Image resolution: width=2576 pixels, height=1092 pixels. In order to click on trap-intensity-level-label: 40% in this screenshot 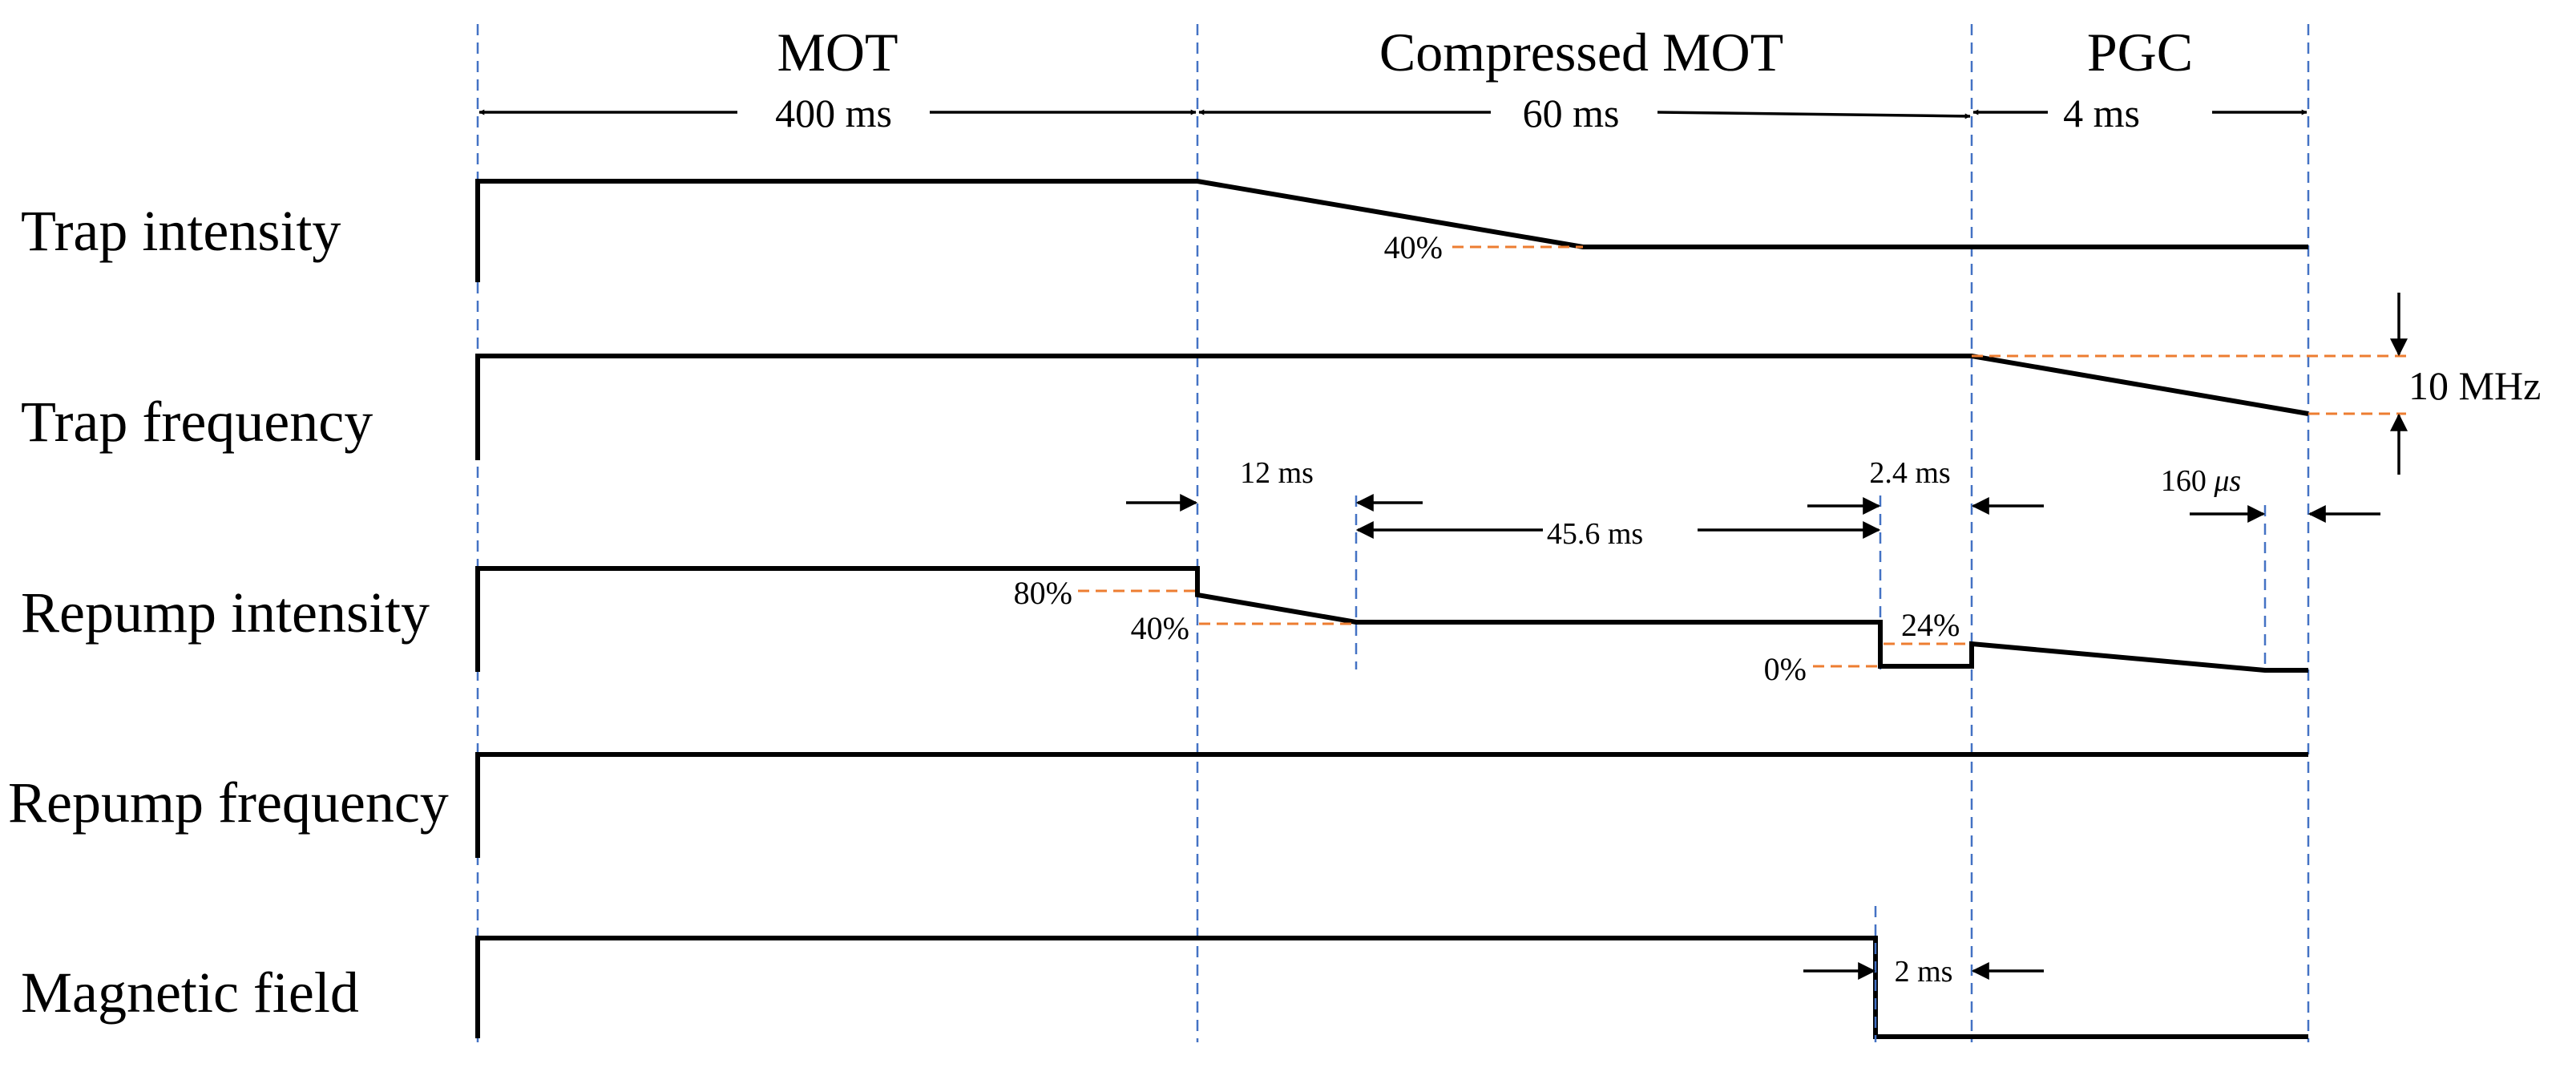, I will do `click(1414, 247)`.